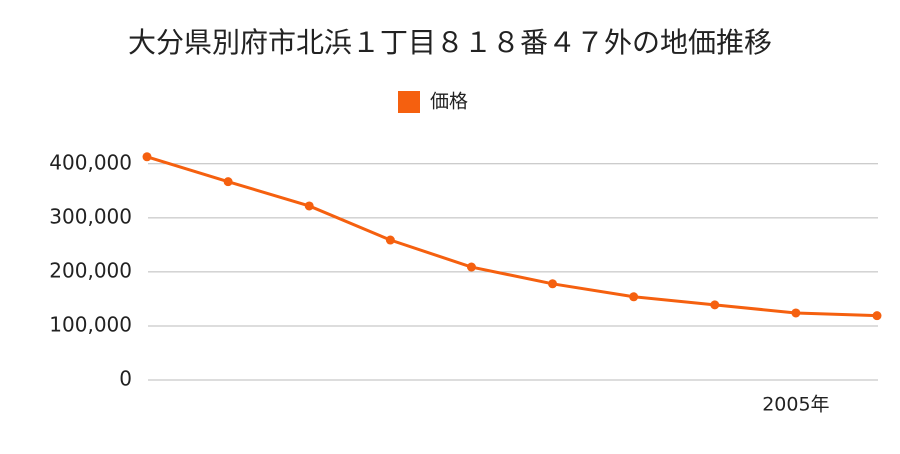  Describe the element at coordinates (795, 405) in the screenshot. I see `x-tick-label: 2005年` at that location.